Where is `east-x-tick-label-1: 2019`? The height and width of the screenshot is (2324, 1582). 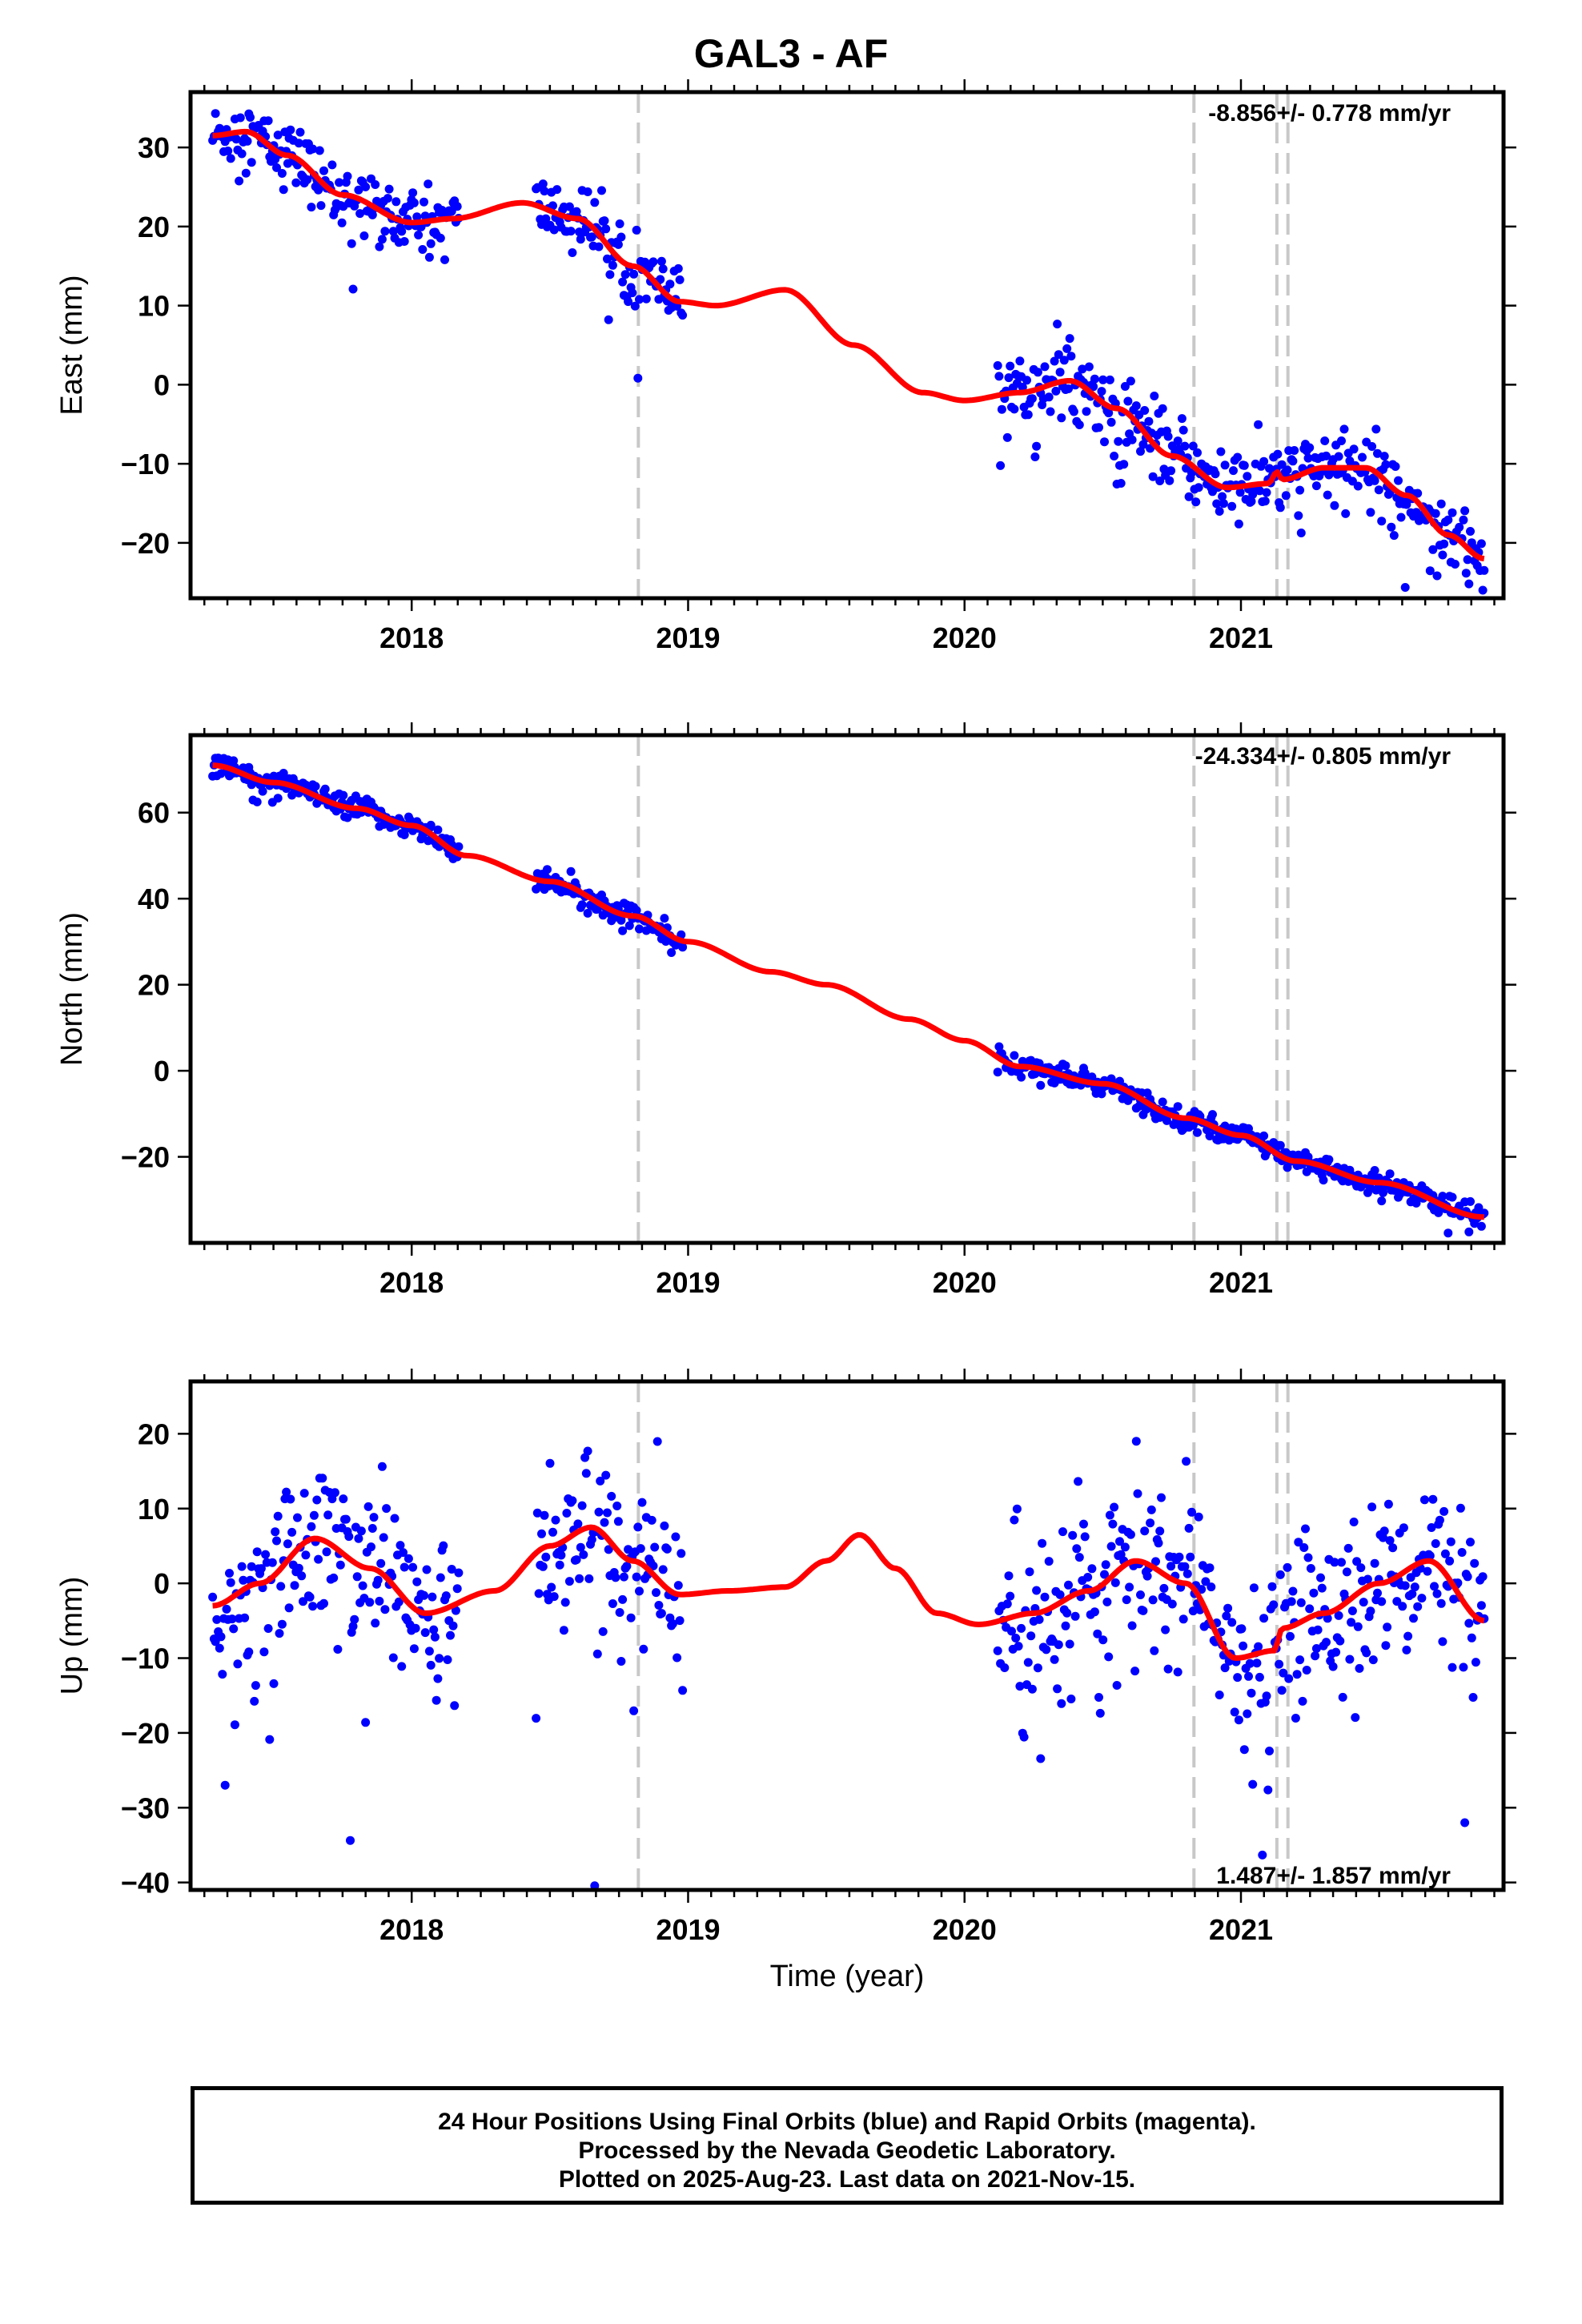
east-x-tick-label-1: 2019 is located at coordinates (688, 637).